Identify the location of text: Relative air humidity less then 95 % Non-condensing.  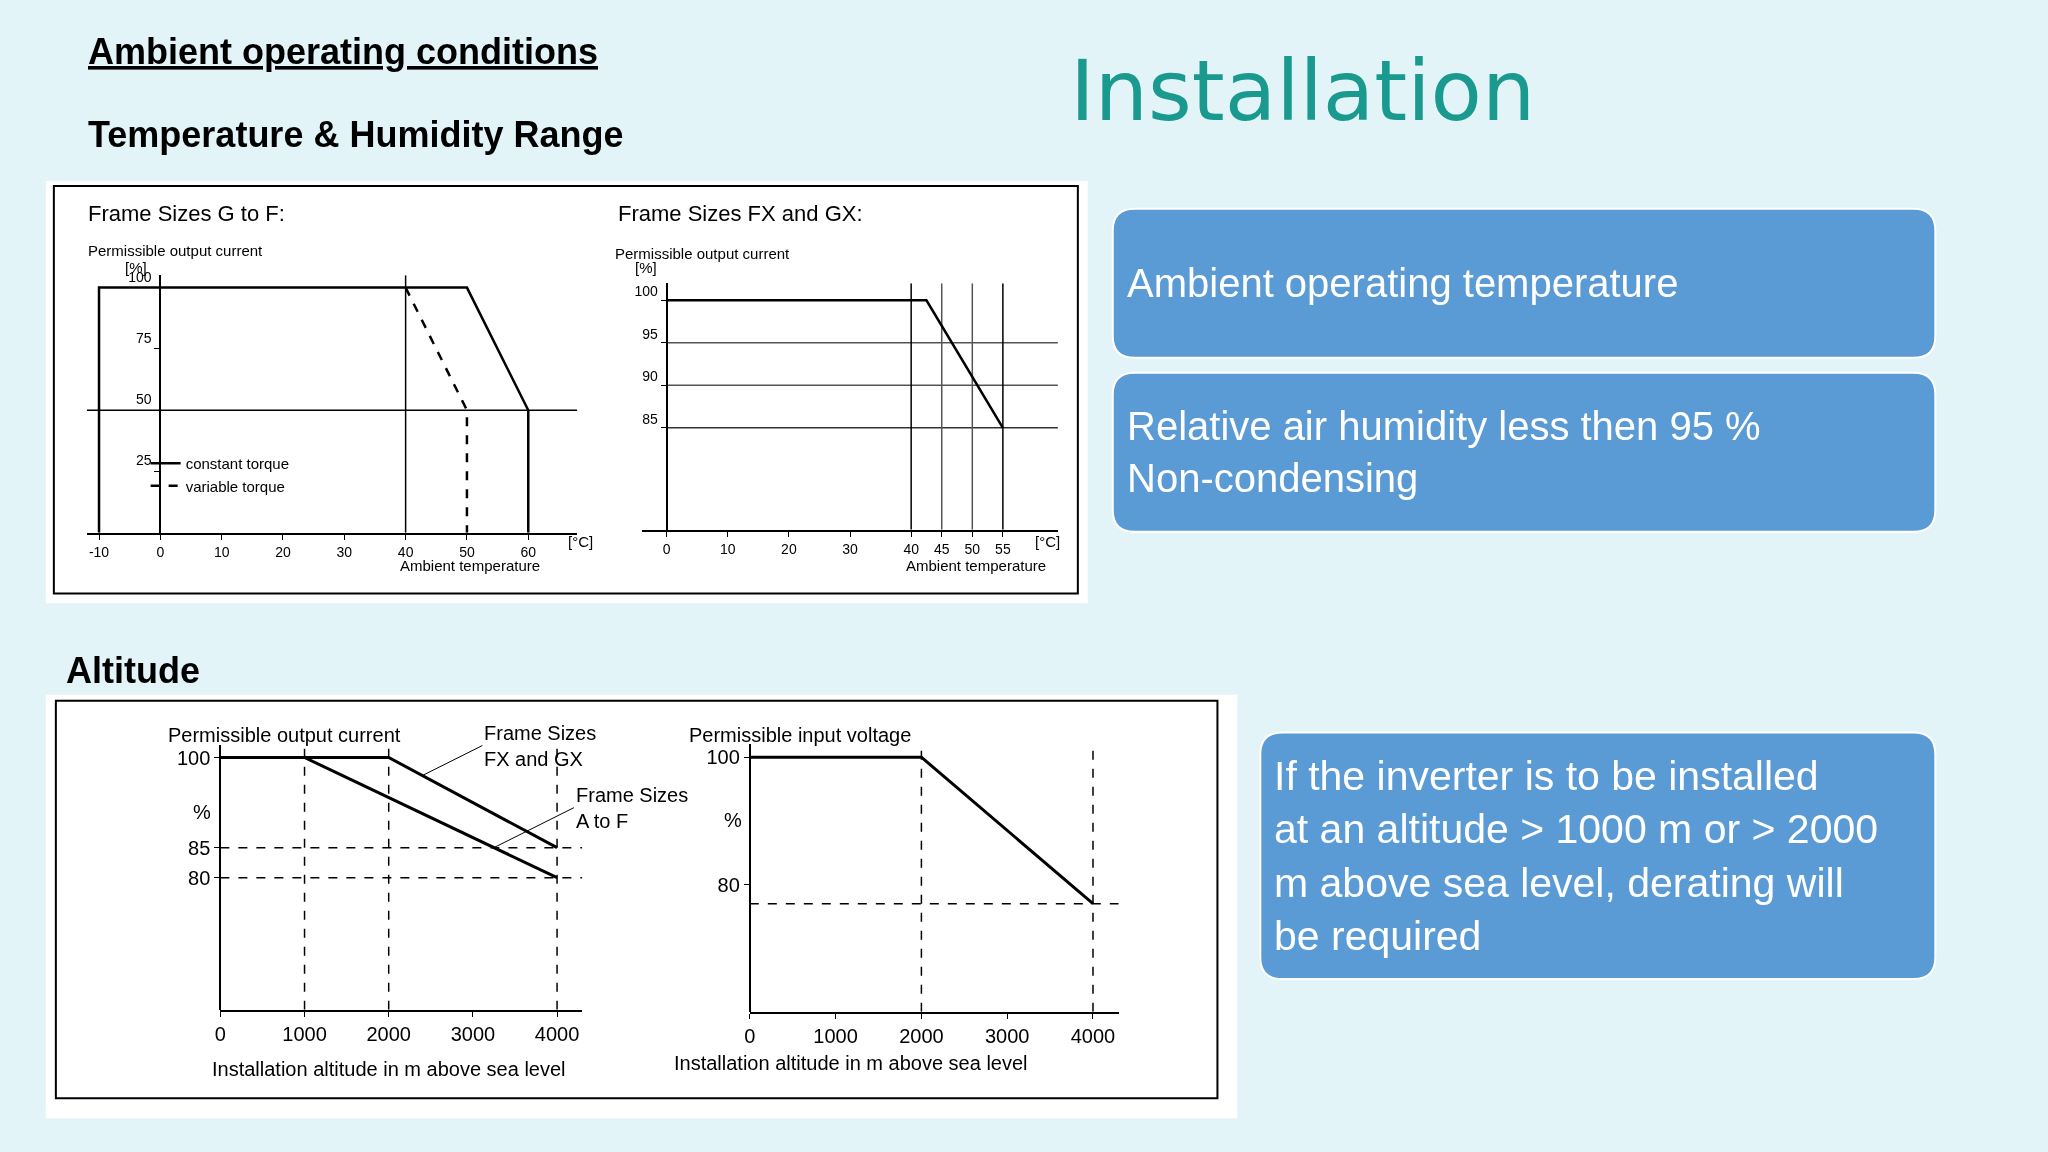
(1444, 452).